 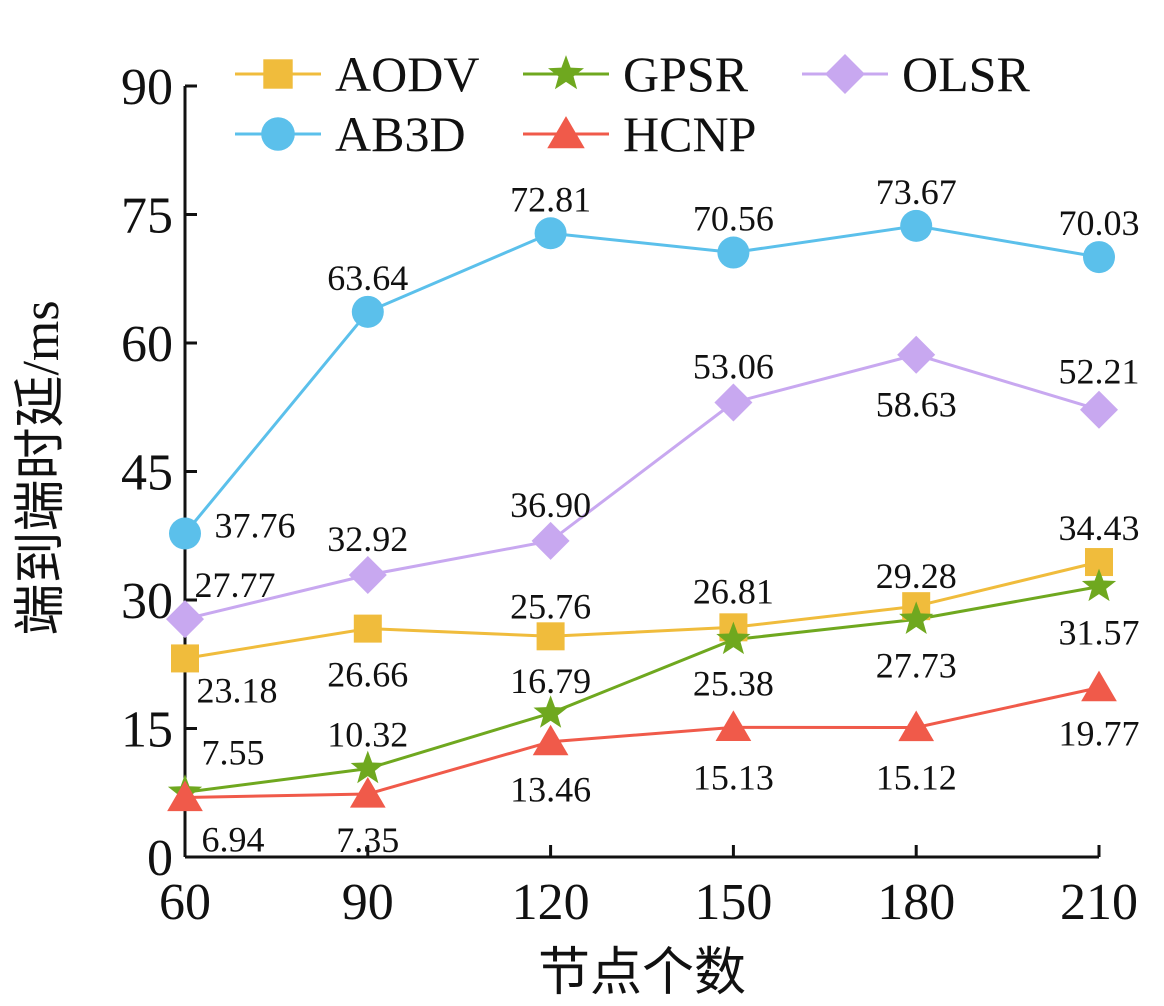 What do you see at coordinates (1099, 633) in the screenshot?
I see `data-label-gpsr: 31.57` at bounding box center [1099, 633].